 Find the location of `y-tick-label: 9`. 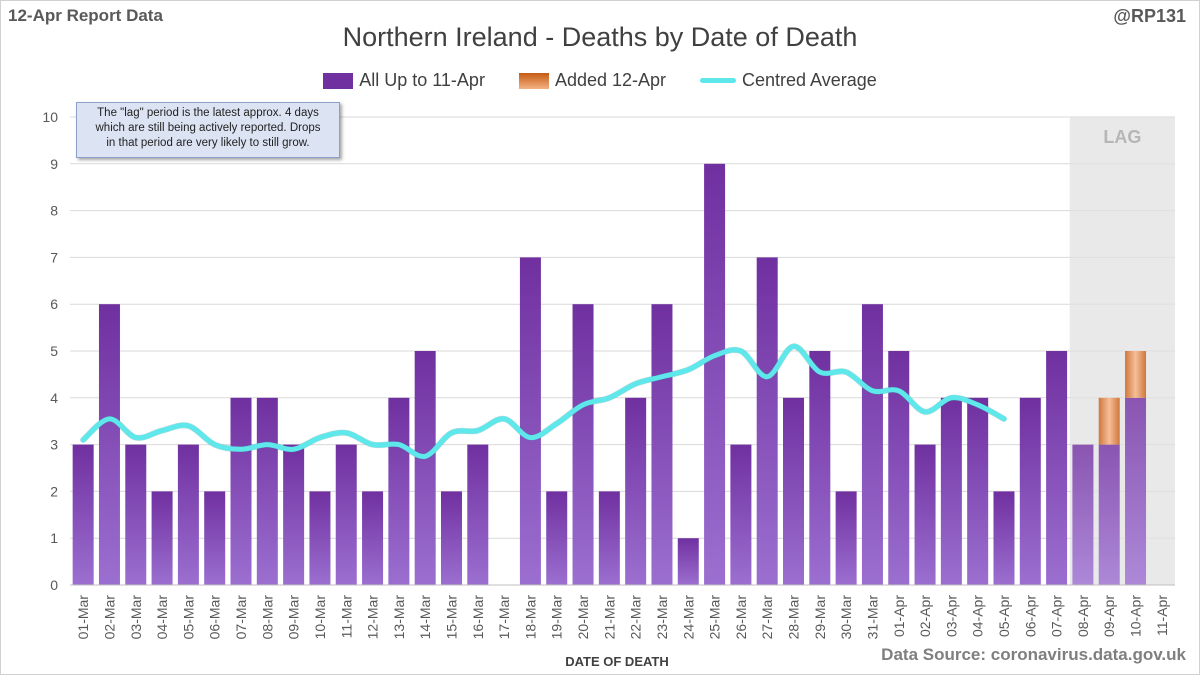

y-tick-label: 9 is located at coordinates (54, 164).